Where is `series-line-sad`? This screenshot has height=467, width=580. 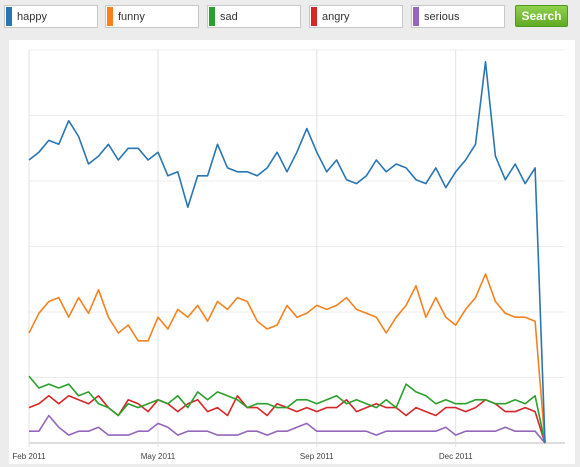
series-line-sad is located at coordinates (287, 409).